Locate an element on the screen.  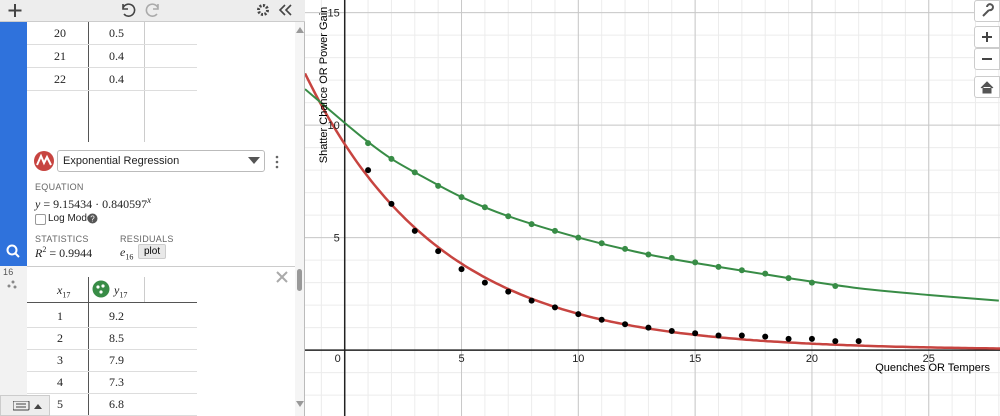
cell-x: 2 is located at coordinates (60, 338).